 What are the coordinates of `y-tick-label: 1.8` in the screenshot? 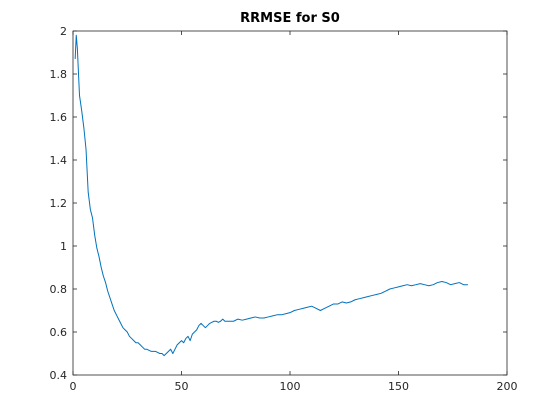 It's located at (59, 74).